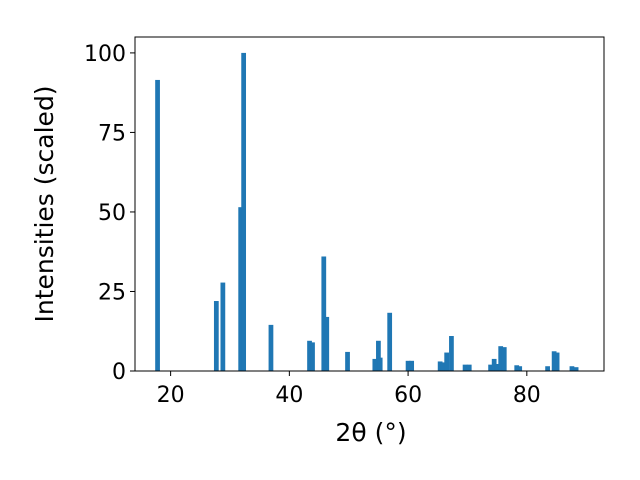  I want to click on y-tick-label: 50, so click(112, 213).